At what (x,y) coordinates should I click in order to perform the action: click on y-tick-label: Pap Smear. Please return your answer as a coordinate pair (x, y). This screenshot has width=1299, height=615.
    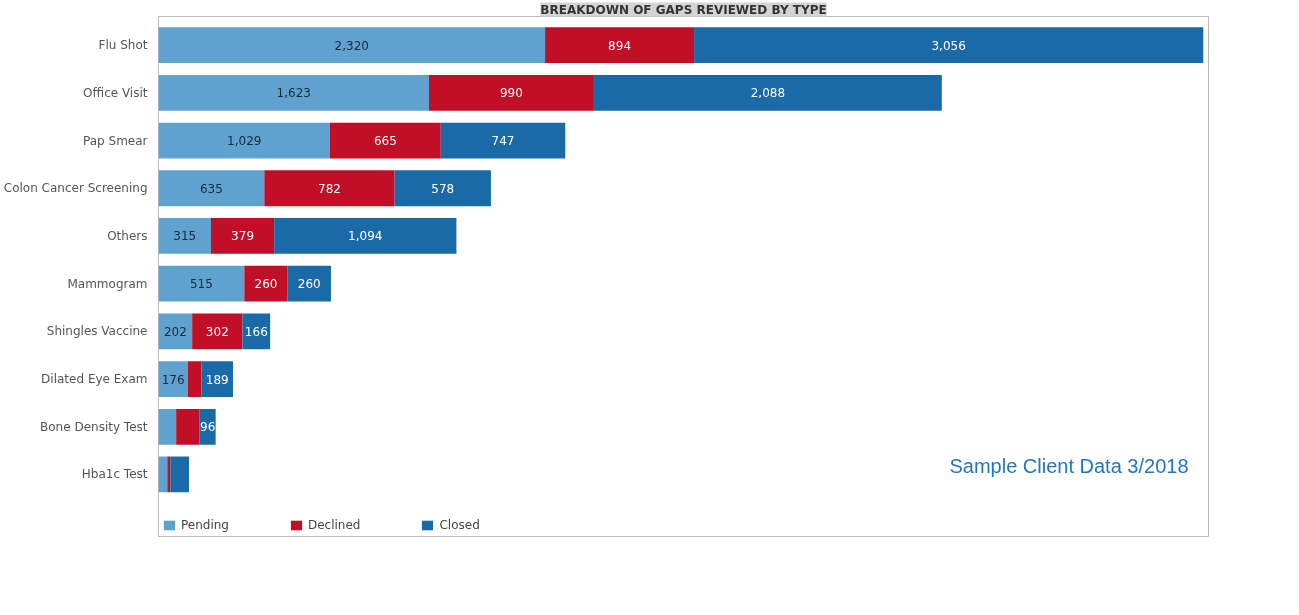
    Looking at the image, I should click on (115, 140).